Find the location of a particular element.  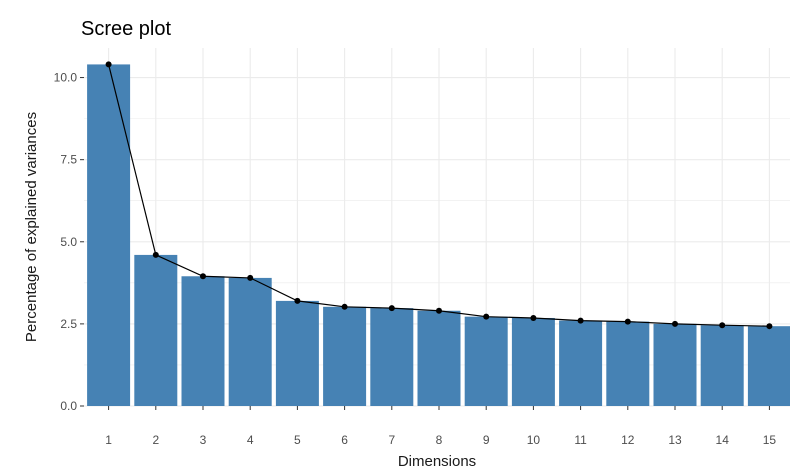

x-axis-title: Dimensions is located at coordinates (437, 461).